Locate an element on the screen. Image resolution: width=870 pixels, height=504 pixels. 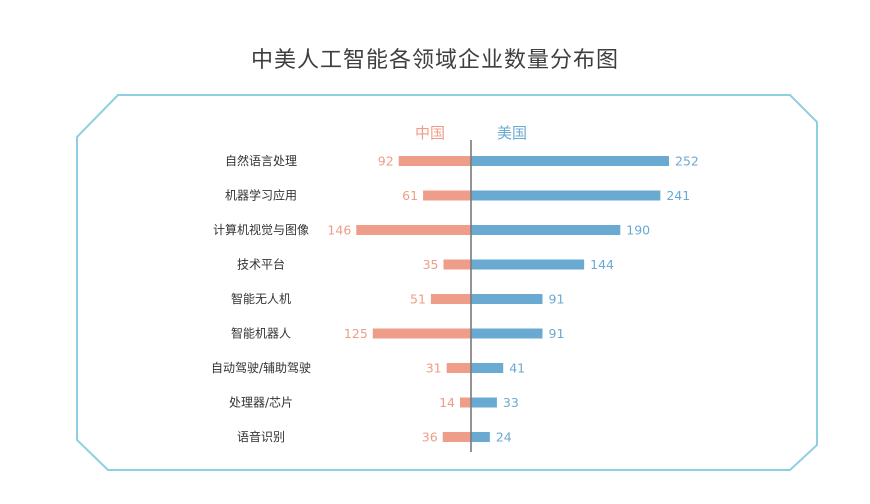
value-label-china: 51 is located at coordinates (418, 299).